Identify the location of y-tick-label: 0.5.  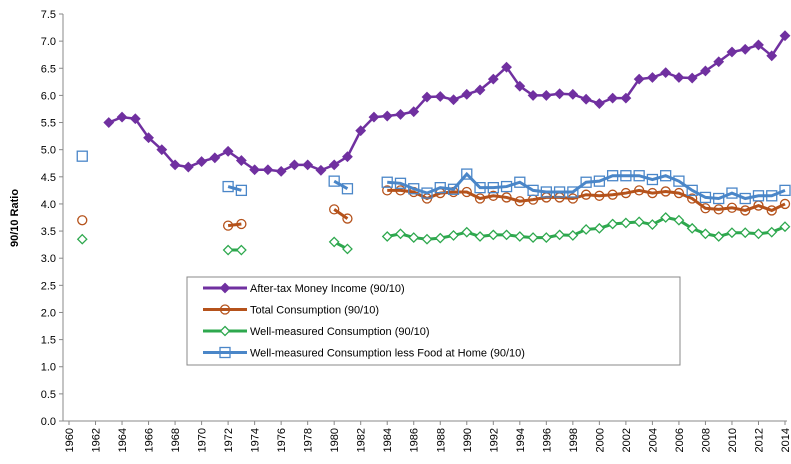
(48, 395).